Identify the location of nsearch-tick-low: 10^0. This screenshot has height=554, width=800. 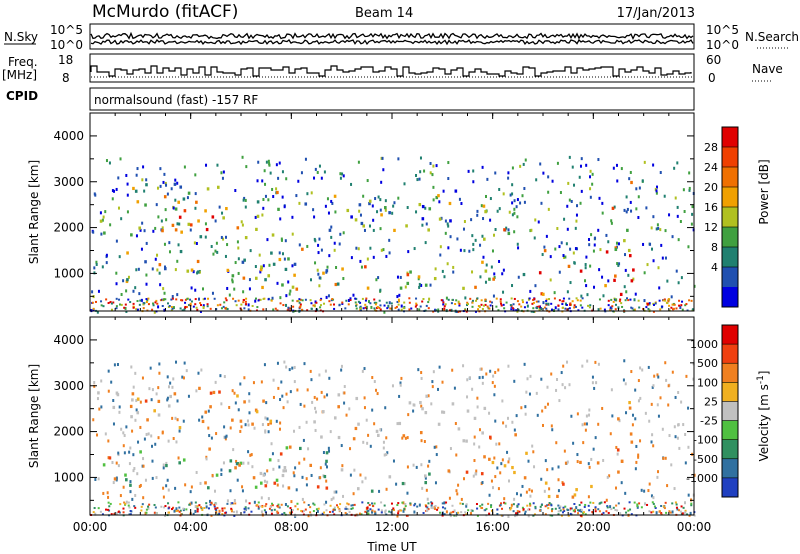
(722, 45).